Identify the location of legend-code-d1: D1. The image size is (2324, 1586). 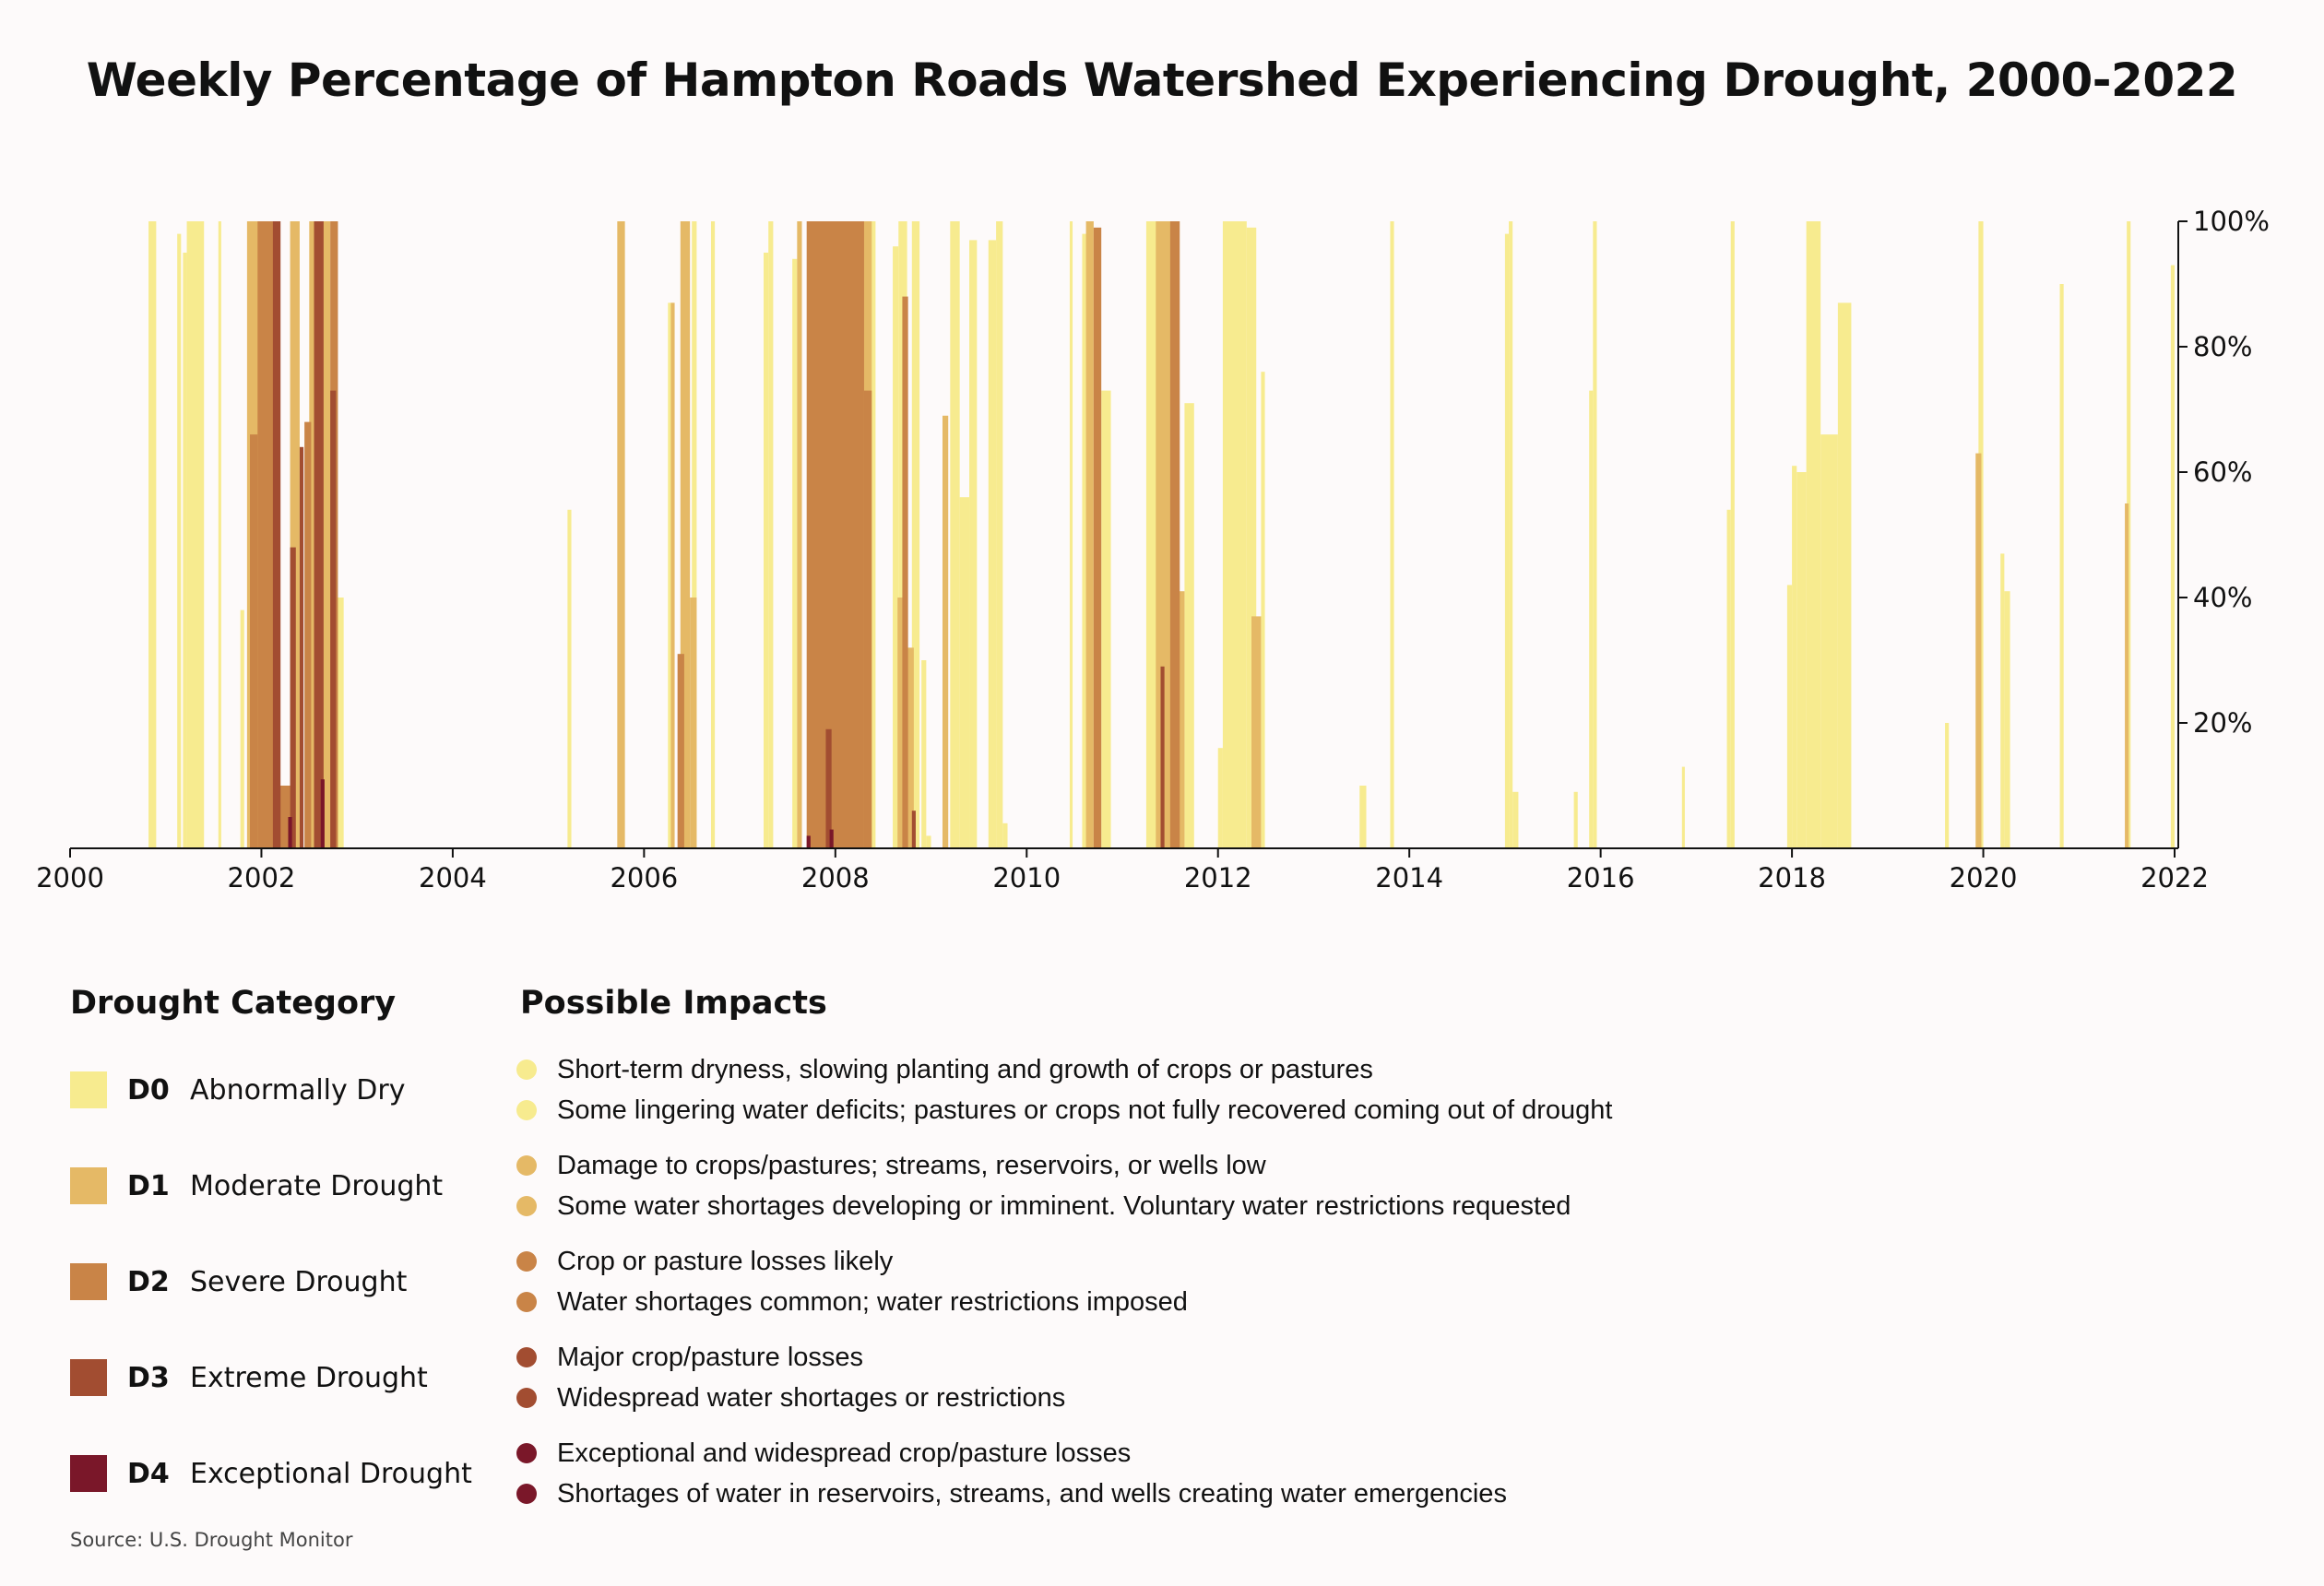
(148, 1185).